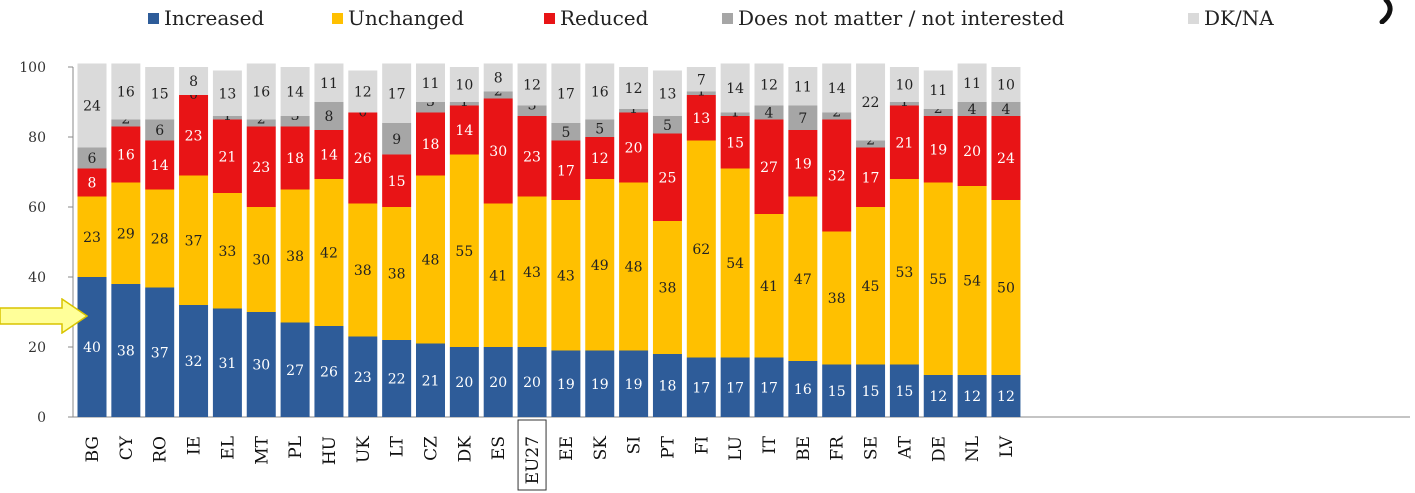  What do you see at coordinates (533, 460) in the screenshot?
I see `x-category-label: EU27` at bounding box center [533, 460].